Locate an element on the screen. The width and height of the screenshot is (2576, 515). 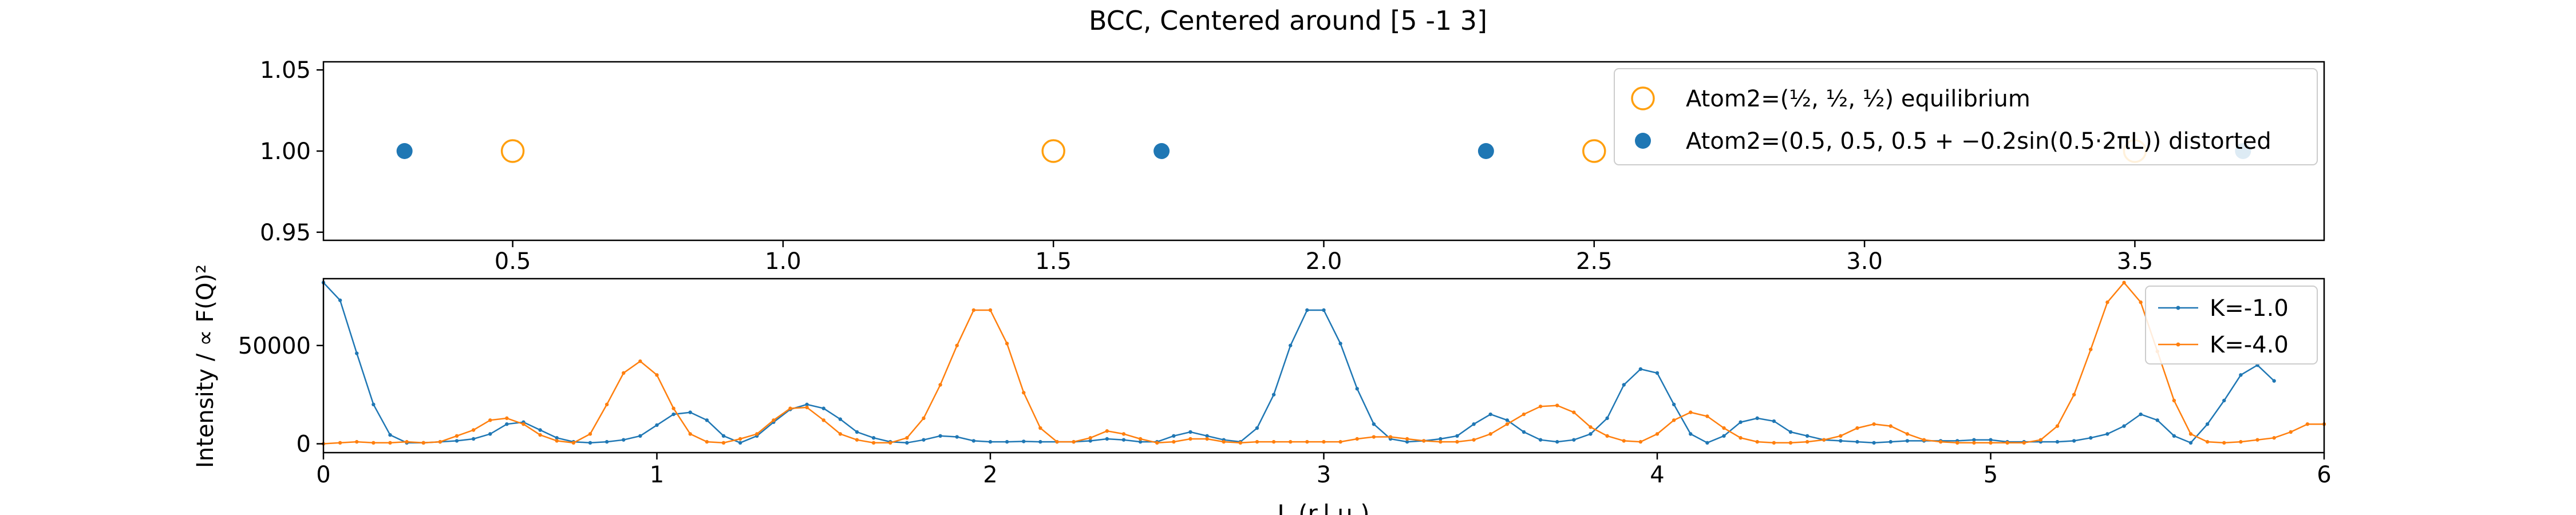
x-tick-label: 3 is located at coordinates (1324, 475).